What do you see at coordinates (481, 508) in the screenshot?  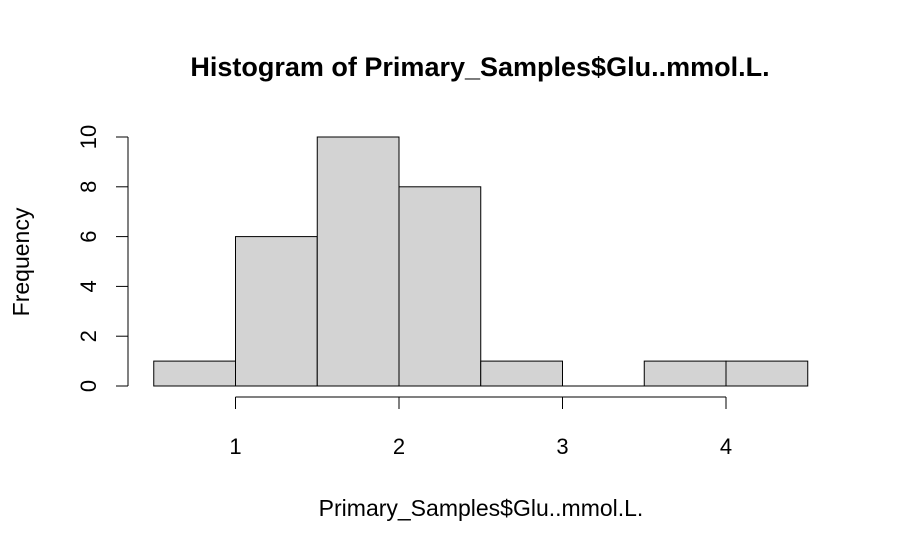 I see `x-axis-label: Primary_Samples$Glu..mmol.L.` at bounding box center [481, 508].